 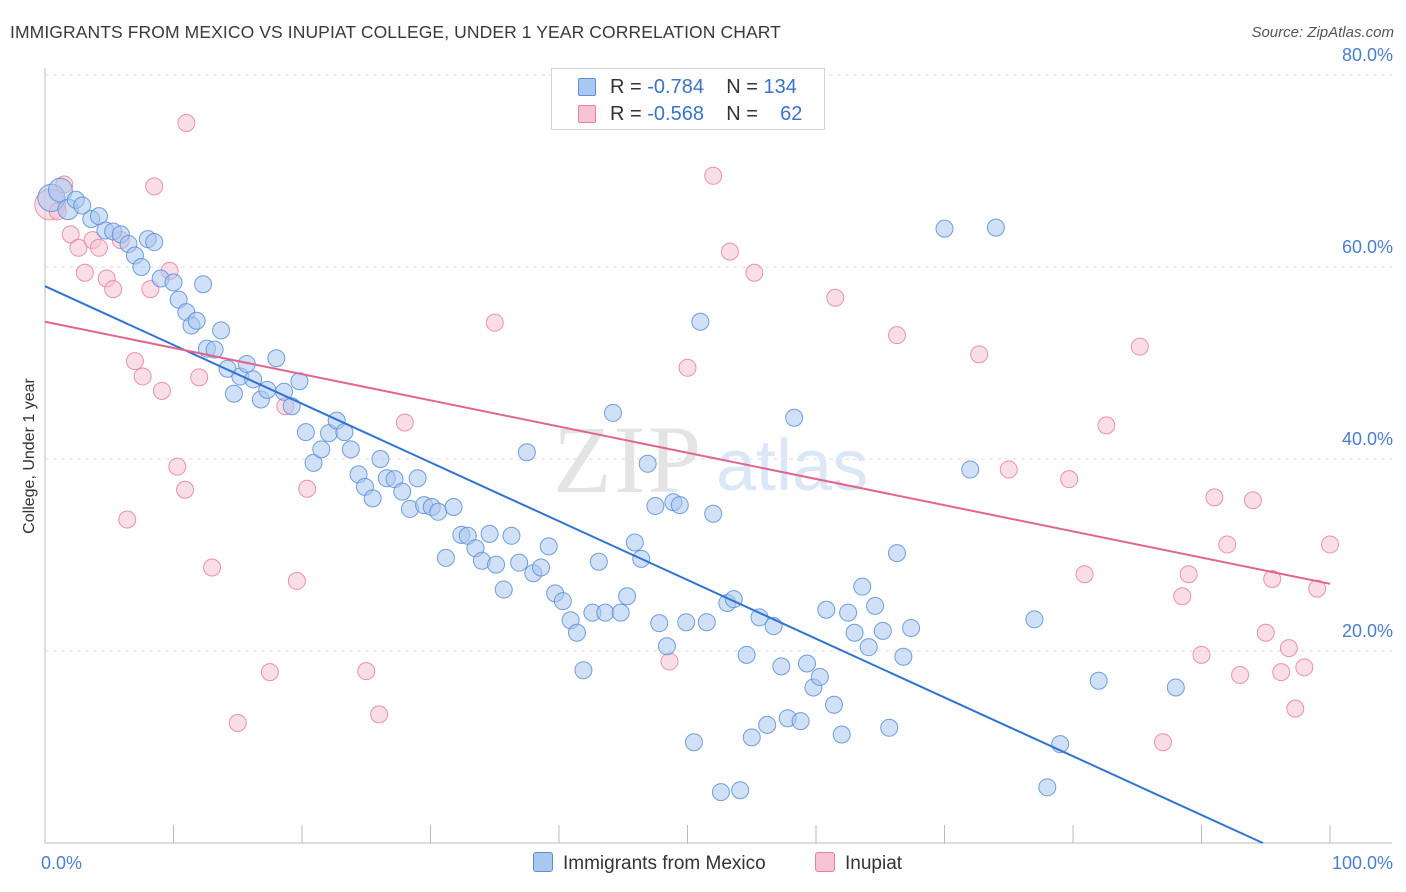 I want to click on bottom-legend-inupiat: Inupiat, so click(x=858, y=865).